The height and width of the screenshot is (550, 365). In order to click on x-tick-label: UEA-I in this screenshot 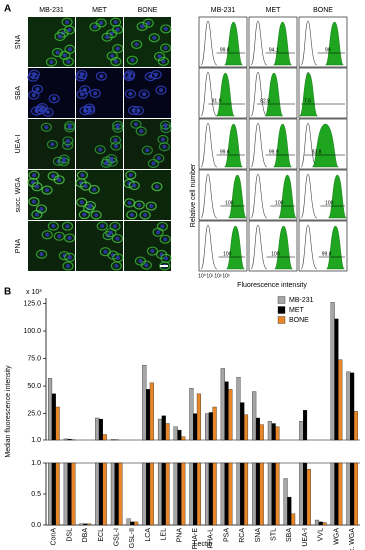, I will do `click(305, 537)`.